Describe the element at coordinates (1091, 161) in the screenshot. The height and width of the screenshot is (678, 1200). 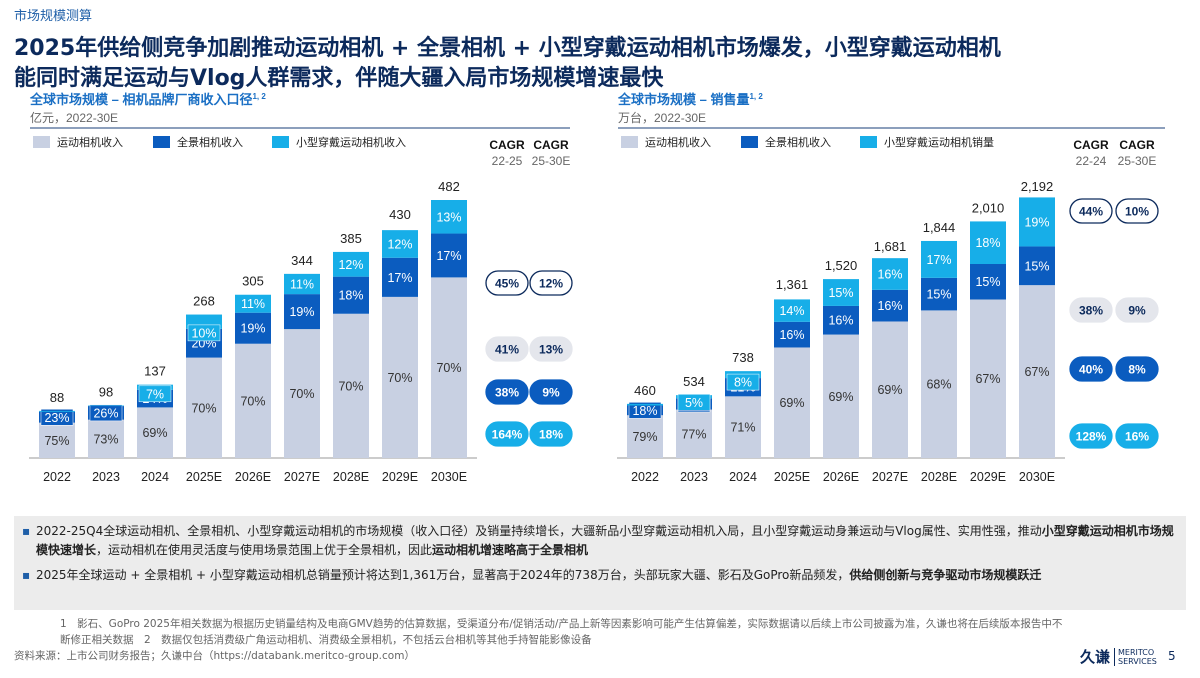
I see `cagr-period: 22-24` at that location.